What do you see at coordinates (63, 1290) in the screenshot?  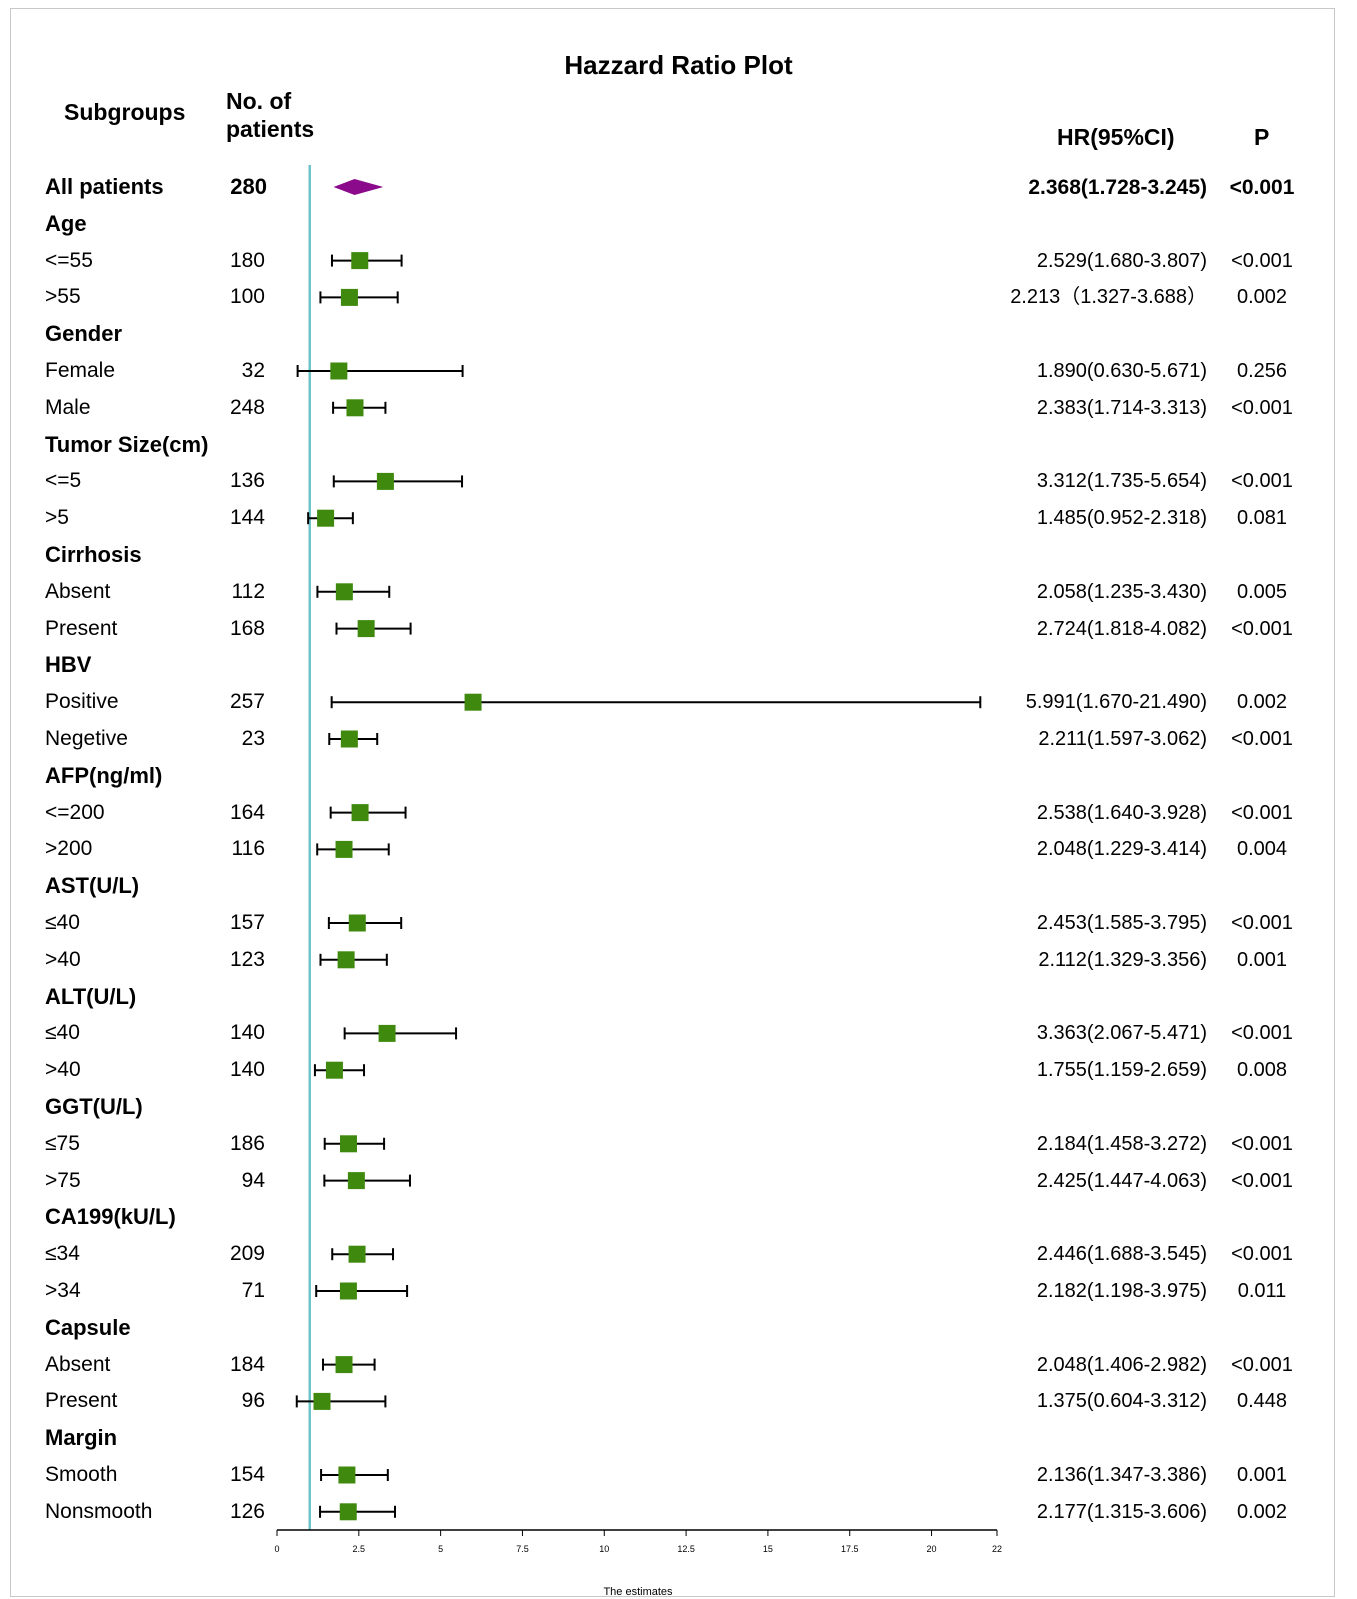 I see `subgroup-label: >34` at bounding box center [63, 1290].